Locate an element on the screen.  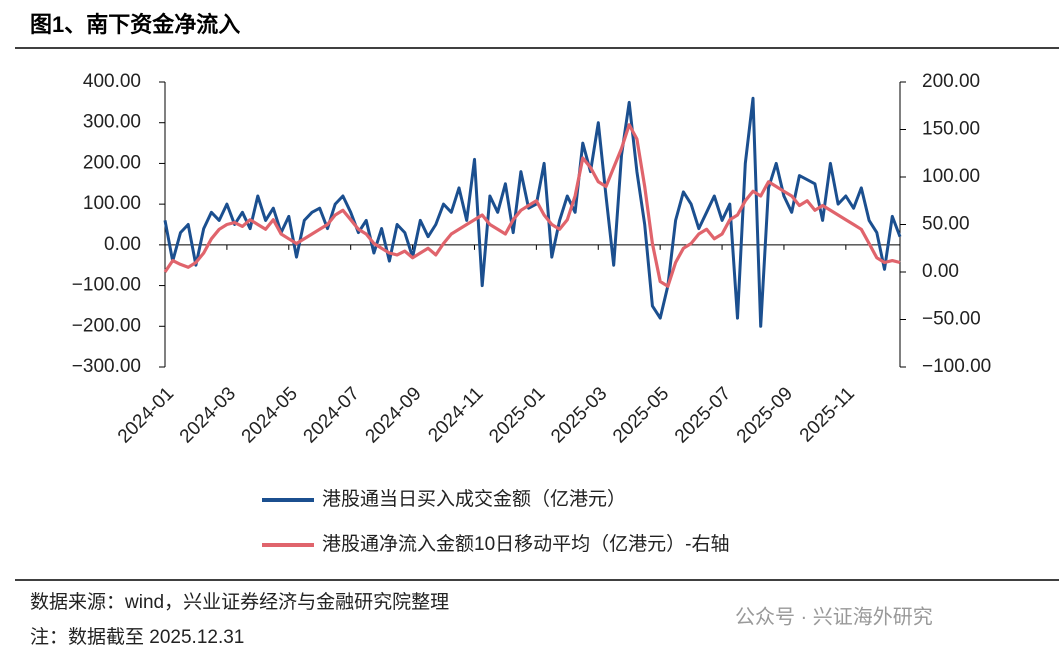
page-title: 图1、南下资金净流入 is located at coordinates (135, 24).